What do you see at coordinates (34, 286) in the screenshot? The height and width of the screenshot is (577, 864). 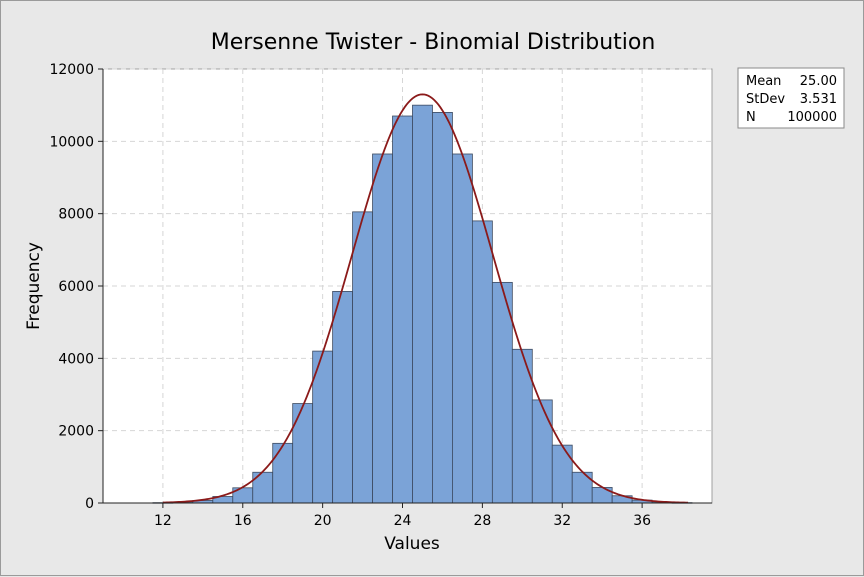 I see `y-axis-label: Frequency` at bounding box center [34, 286].